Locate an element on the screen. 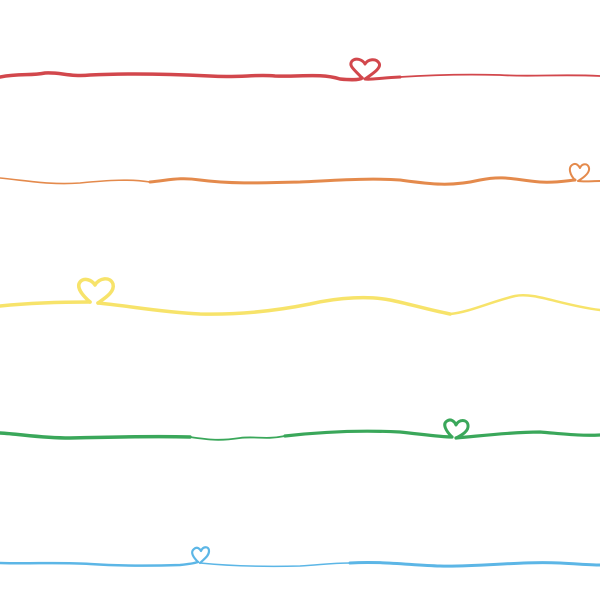 Image resolution: width=600 pixels, height=600 pixels. line-red is located at coordinates (300, 69).